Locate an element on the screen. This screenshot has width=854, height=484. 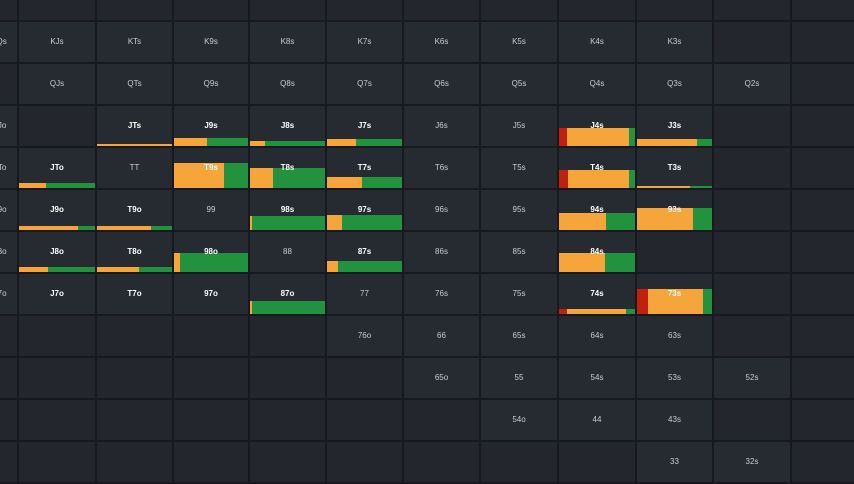
hand-cell-qts: QTs is located at coordinates (135, 85).